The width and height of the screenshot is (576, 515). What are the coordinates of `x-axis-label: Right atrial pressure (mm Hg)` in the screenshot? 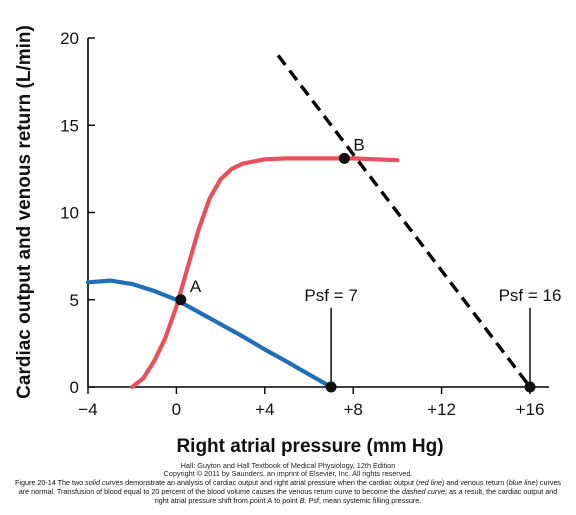 It's located at (309, 446).